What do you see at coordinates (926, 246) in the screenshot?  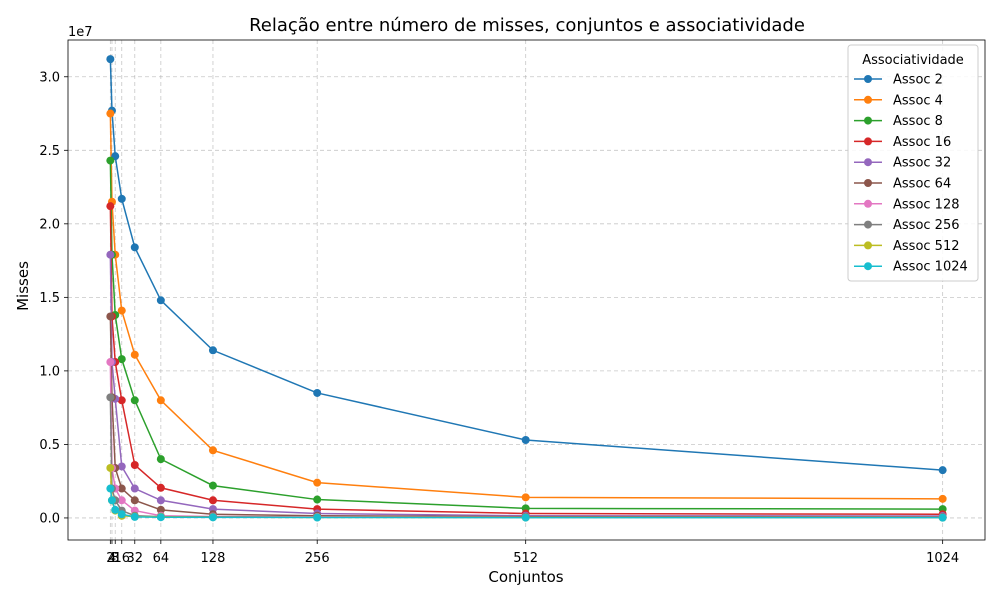 I see `legend-label-assoc-512: Assoc 512` at bounding box center [926, 246].